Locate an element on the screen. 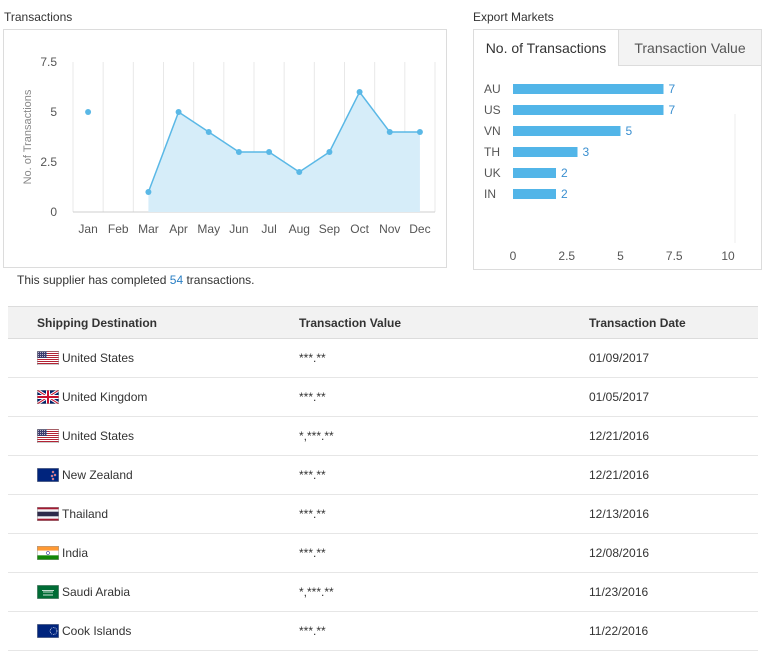 The width and height of the screenshot is (766, 652). table-row: Thailand ***.** 12/13/2016 is located at coordinates (383, 514).